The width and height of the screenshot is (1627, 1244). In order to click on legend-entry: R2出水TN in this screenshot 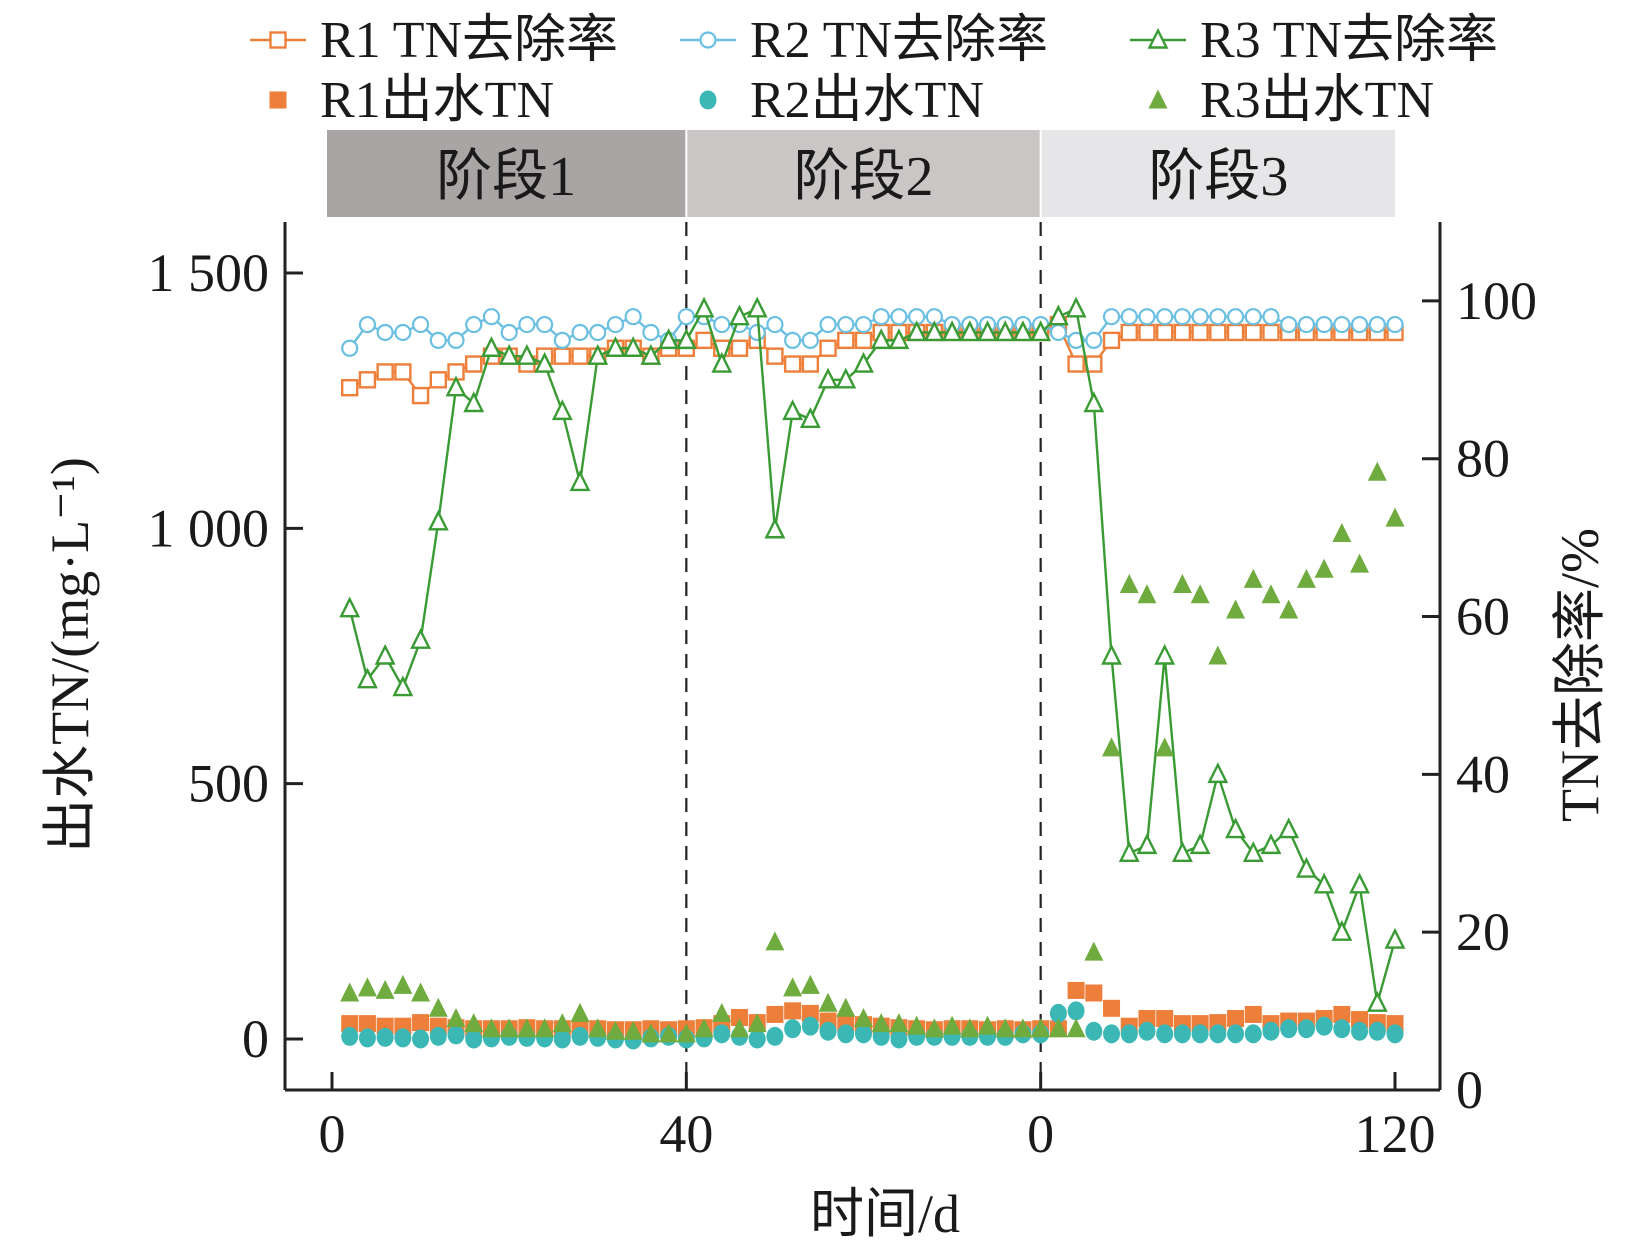, I will do `click(841, 100)`.